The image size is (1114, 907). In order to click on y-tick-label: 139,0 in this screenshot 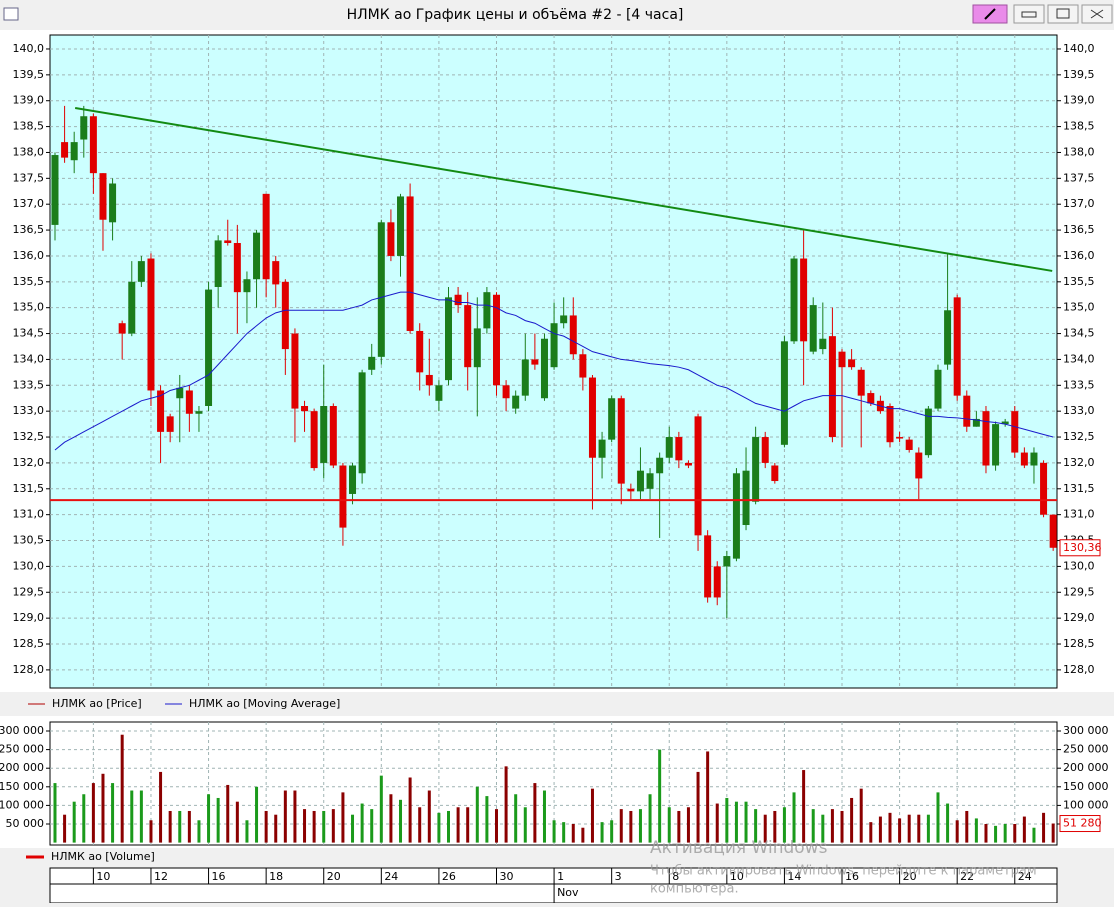, I will do `click(29, 100)`.